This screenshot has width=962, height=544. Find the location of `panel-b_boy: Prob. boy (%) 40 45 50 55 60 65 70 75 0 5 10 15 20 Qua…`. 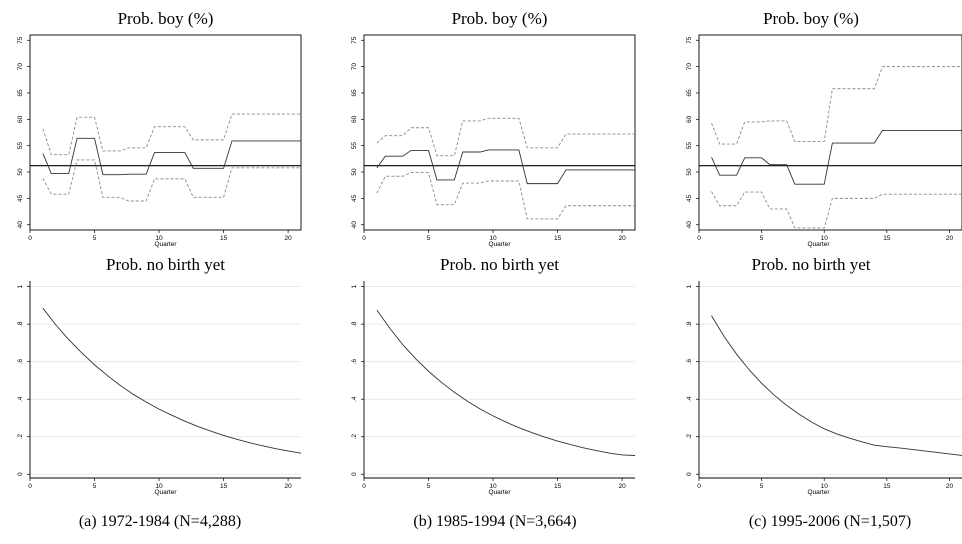

panel-b_boy: Prob. boy (%) 40 45 50 55 60 65 70 75 0 5 10 15 20 Qua… is located at coordinates (493, 128).